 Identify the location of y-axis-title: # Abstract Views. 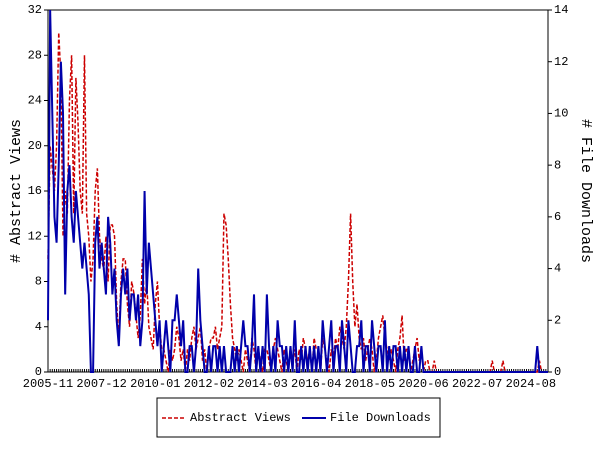
(16, 191).